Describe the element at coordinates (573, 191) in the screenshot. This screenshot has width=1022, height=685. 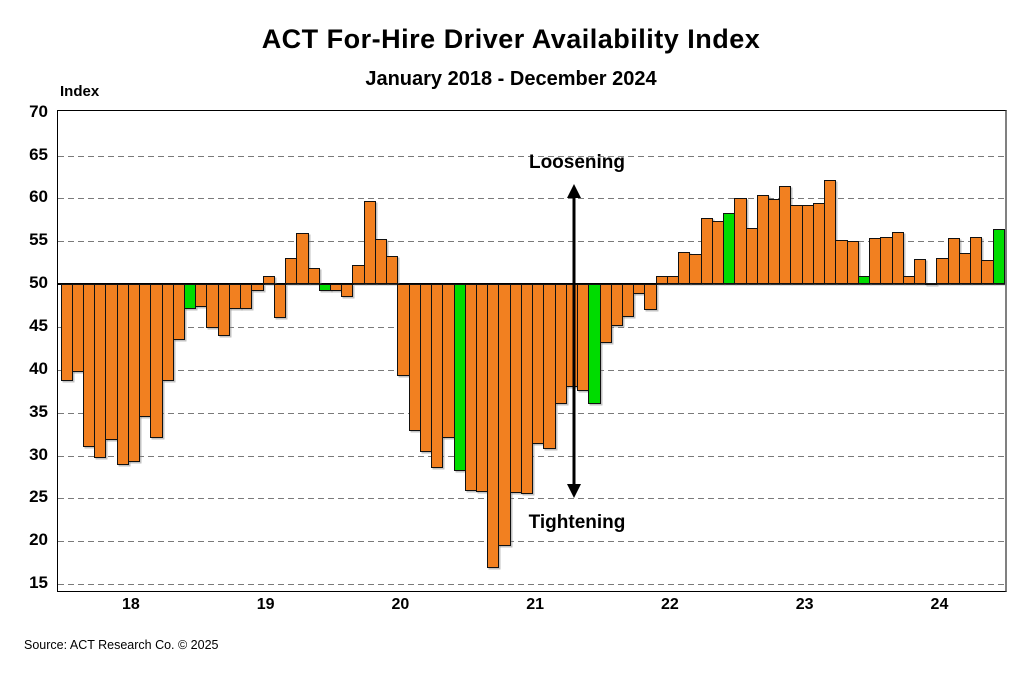
I see `arrowhead-up-icon` at that location.